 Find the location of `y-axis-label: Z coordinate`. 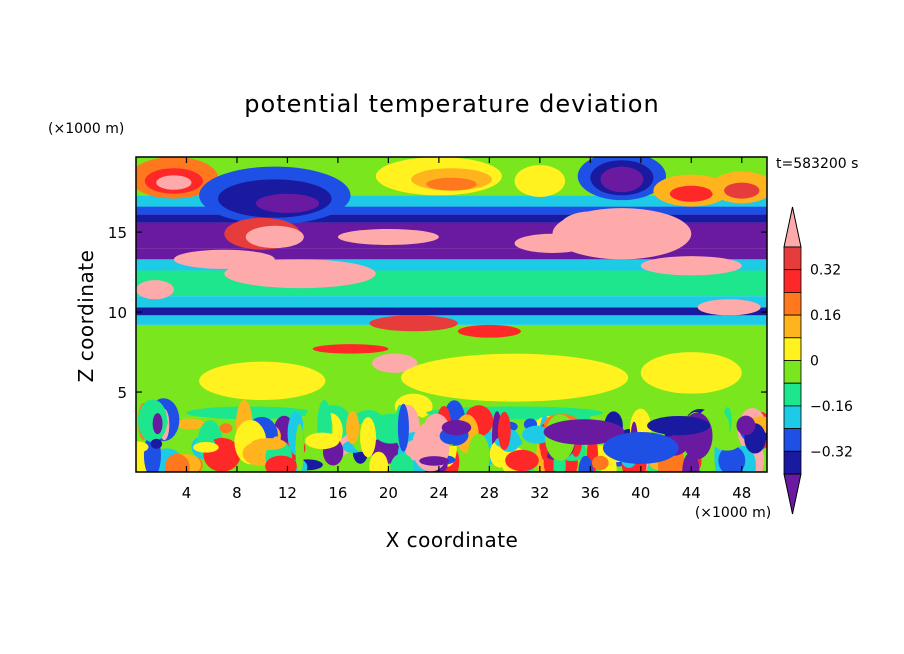

y-axis-label: Z coordinate is located at coordinates (86, 316).